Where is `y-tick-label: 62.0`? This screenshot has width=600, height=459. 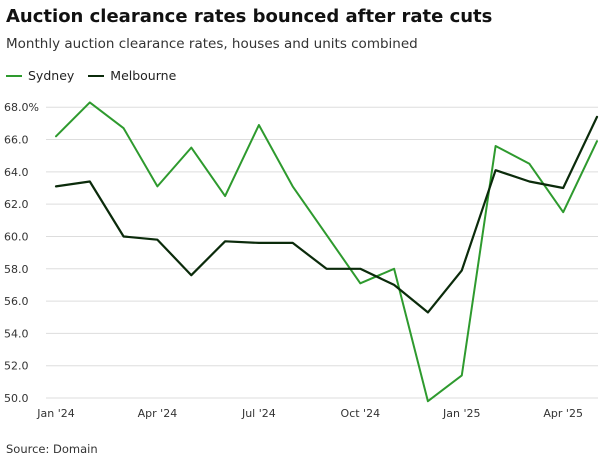
y-tick-label: 62.0 is located at coordinates (16, 204).